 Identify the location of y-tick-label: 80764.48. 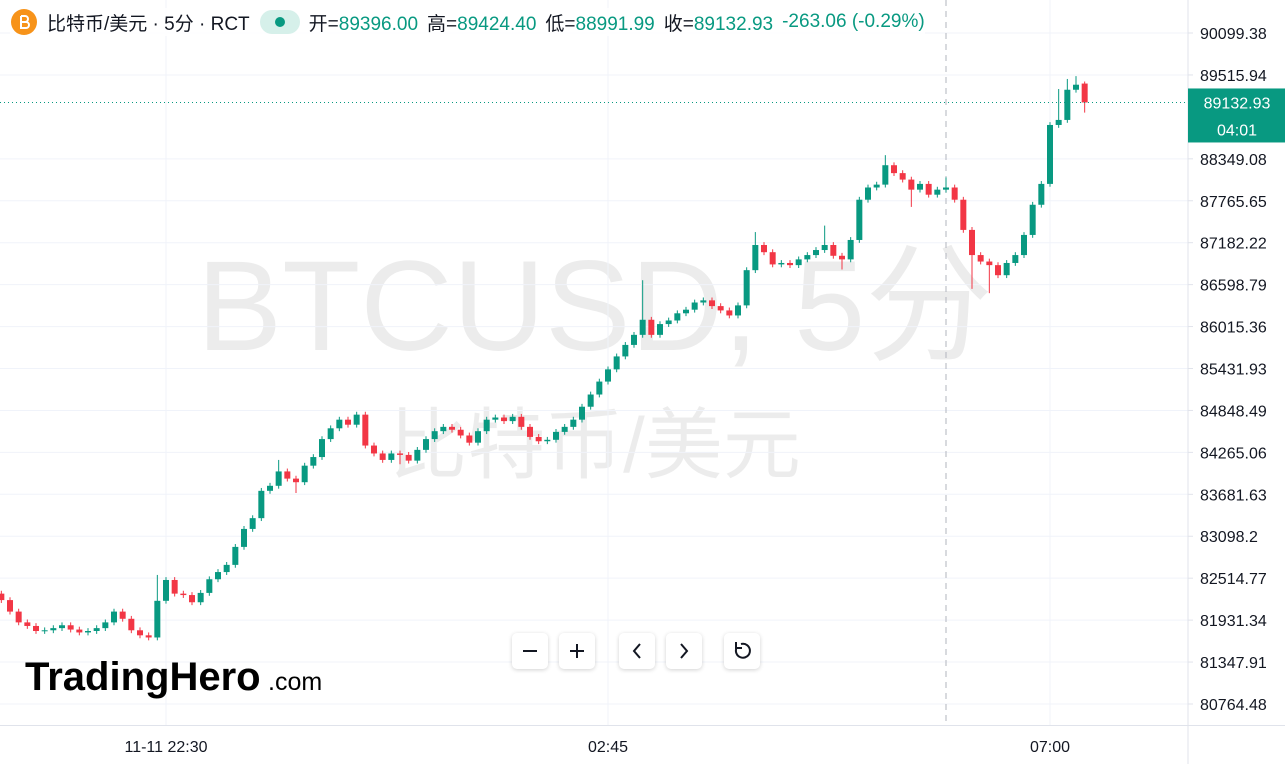
(1233, 705).